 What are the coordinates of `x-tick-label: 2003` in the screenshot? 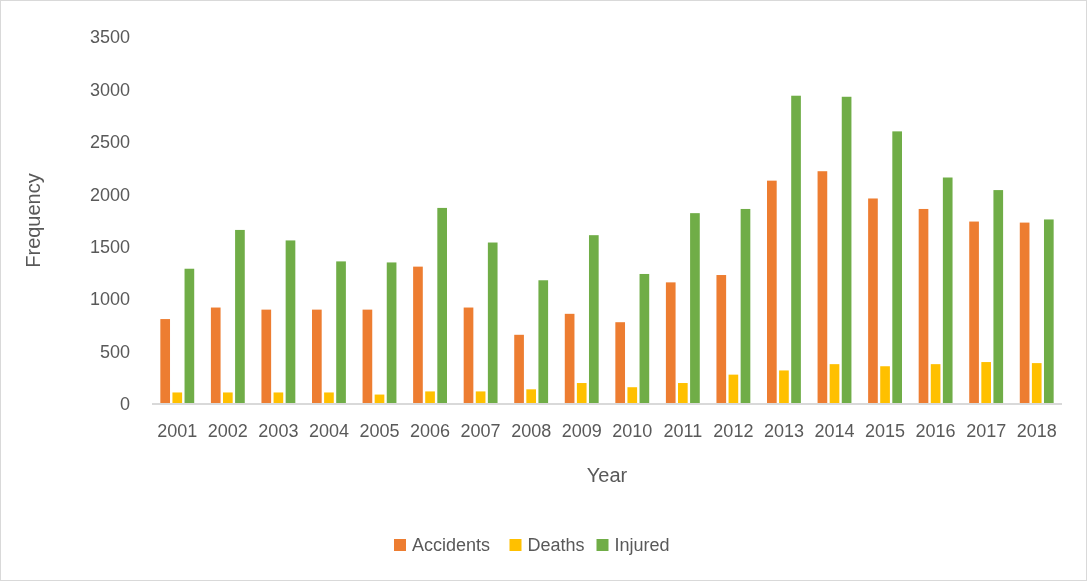 It's located at (278, 431).